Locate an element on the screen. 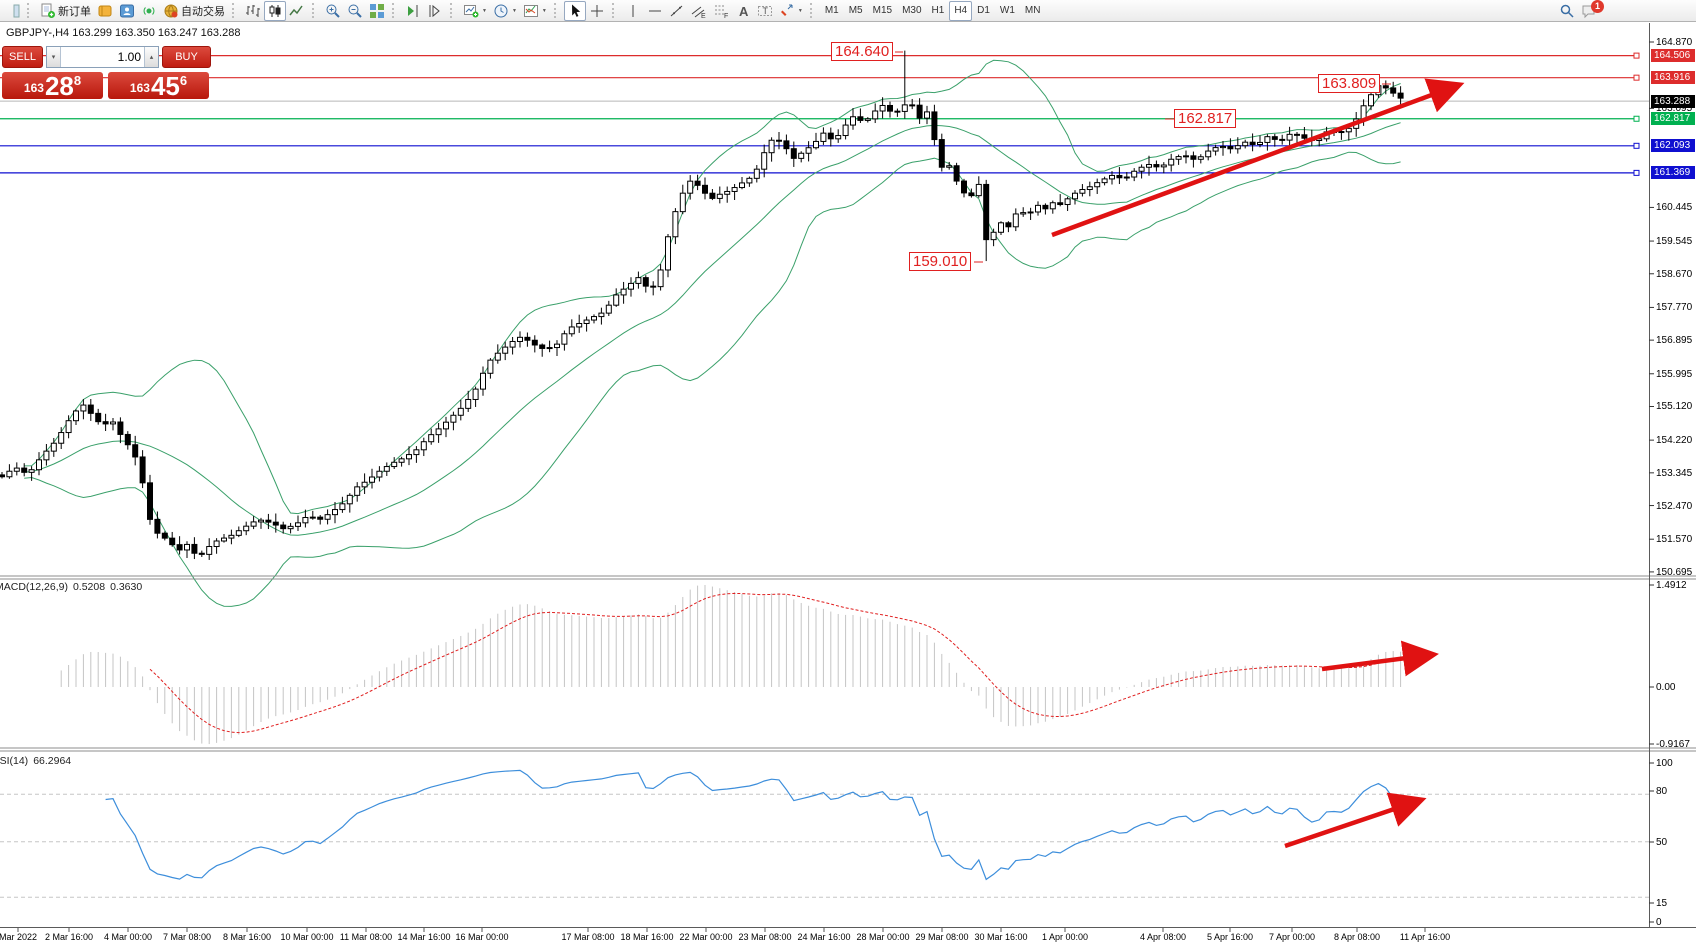  zoomout-icon is located at coordinates (355, 11).